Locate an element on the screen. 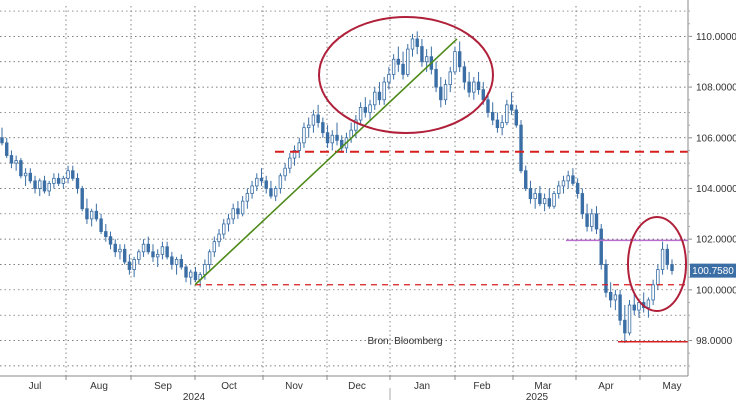 This screenshot has height=402, width=736. y-tick-label: 104.0000 is located at coordinates (716, 189).